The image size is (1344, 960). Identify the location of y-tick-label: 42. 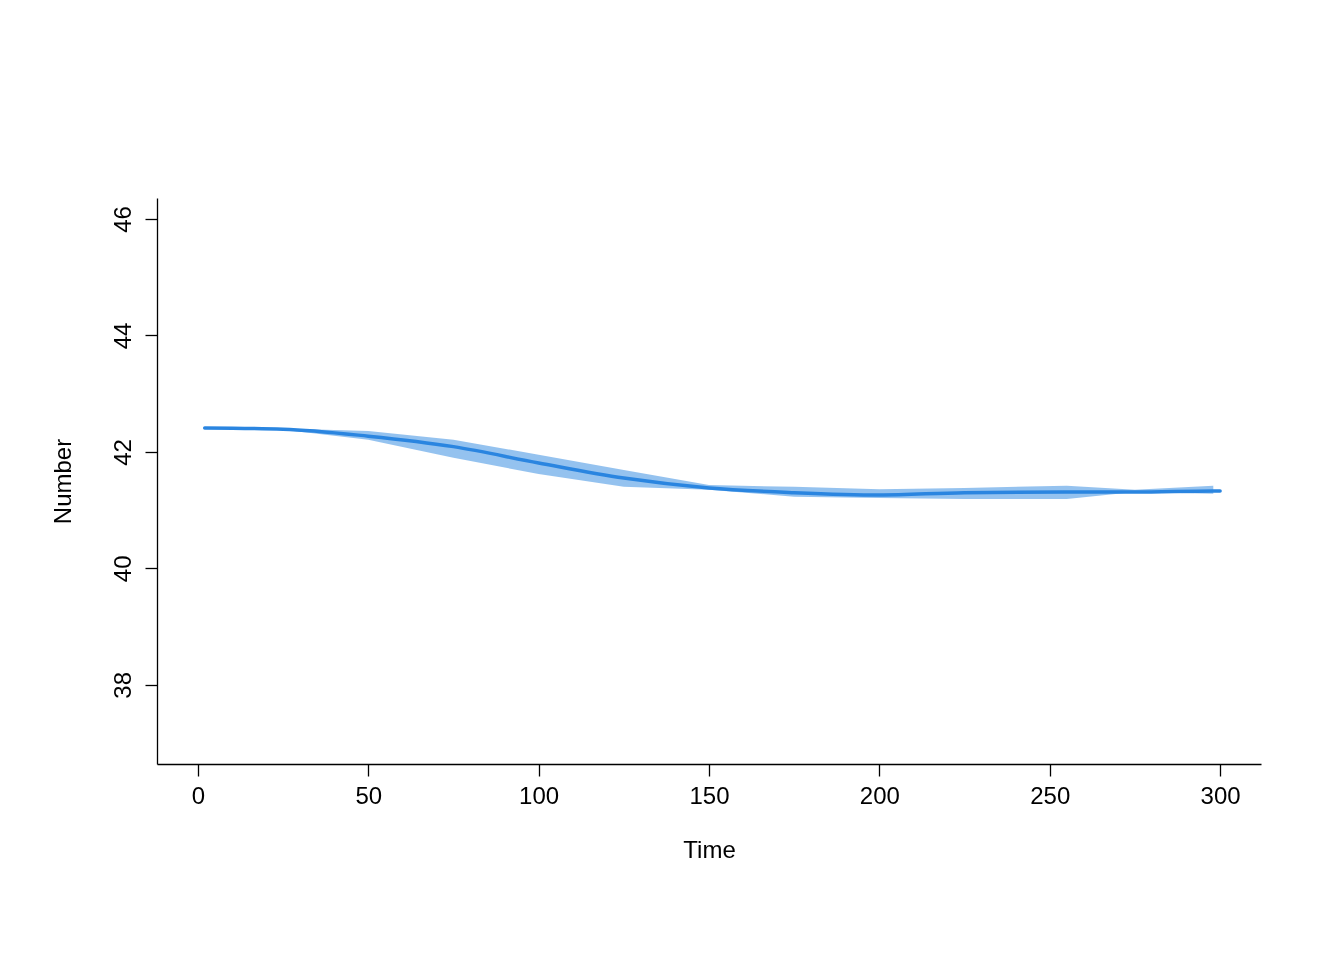
(122, 452).